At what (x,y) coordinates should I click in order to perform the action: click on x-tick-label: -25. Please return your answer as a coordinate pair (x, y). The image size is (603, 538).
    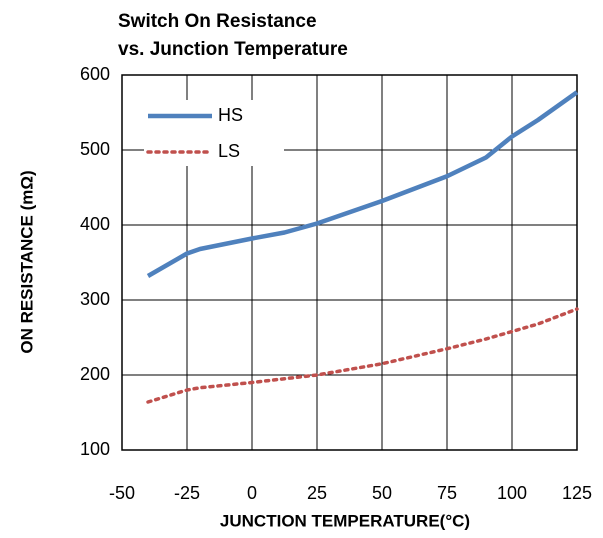
    Looking at the image, I should click on (187, 493).